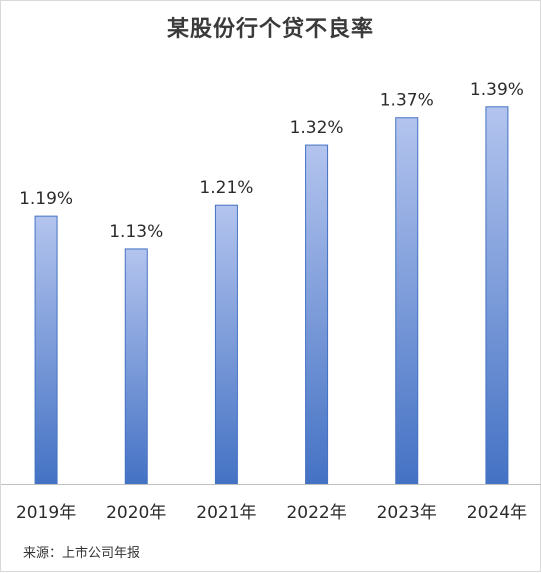  Describe the element at coordinates (407, 101) in the screenshot. I see `value-label: 1.37%` at that location.